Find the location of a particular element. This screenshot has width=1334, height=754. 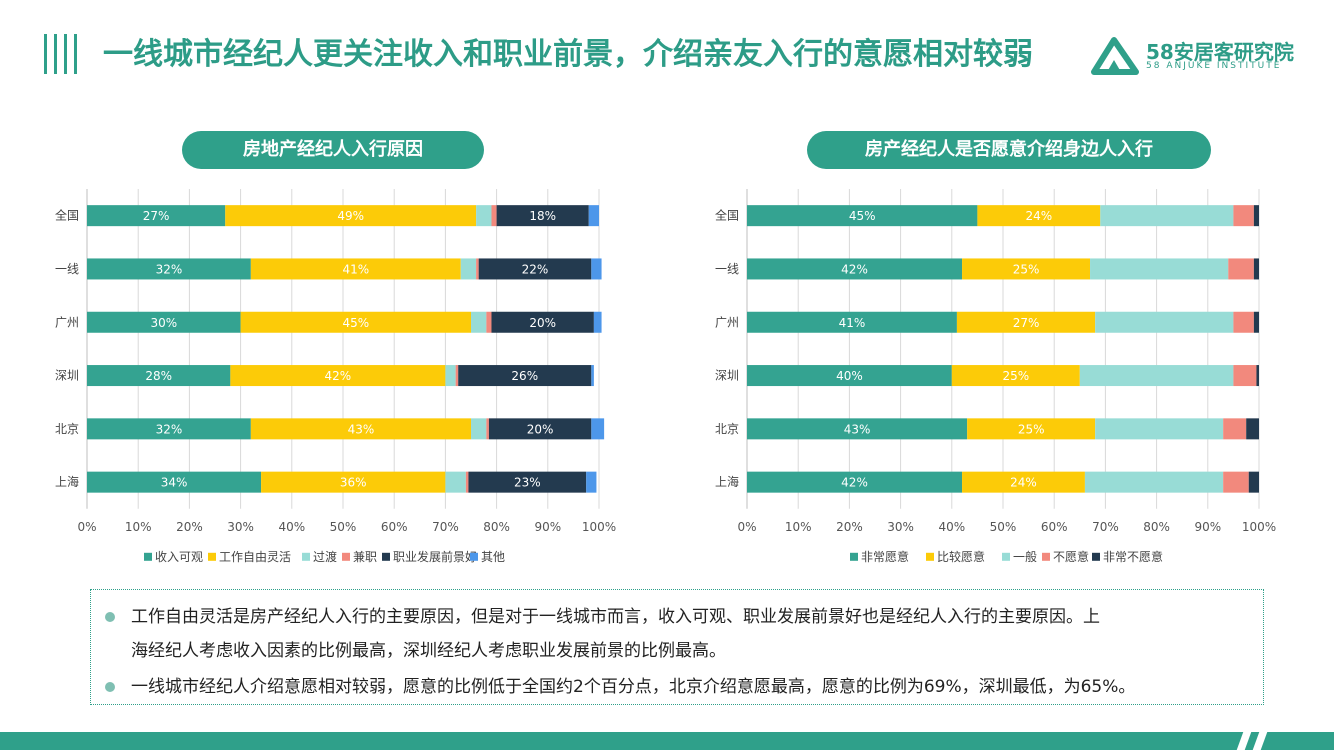

data-label: 28% is located at coordinates (158, 376).